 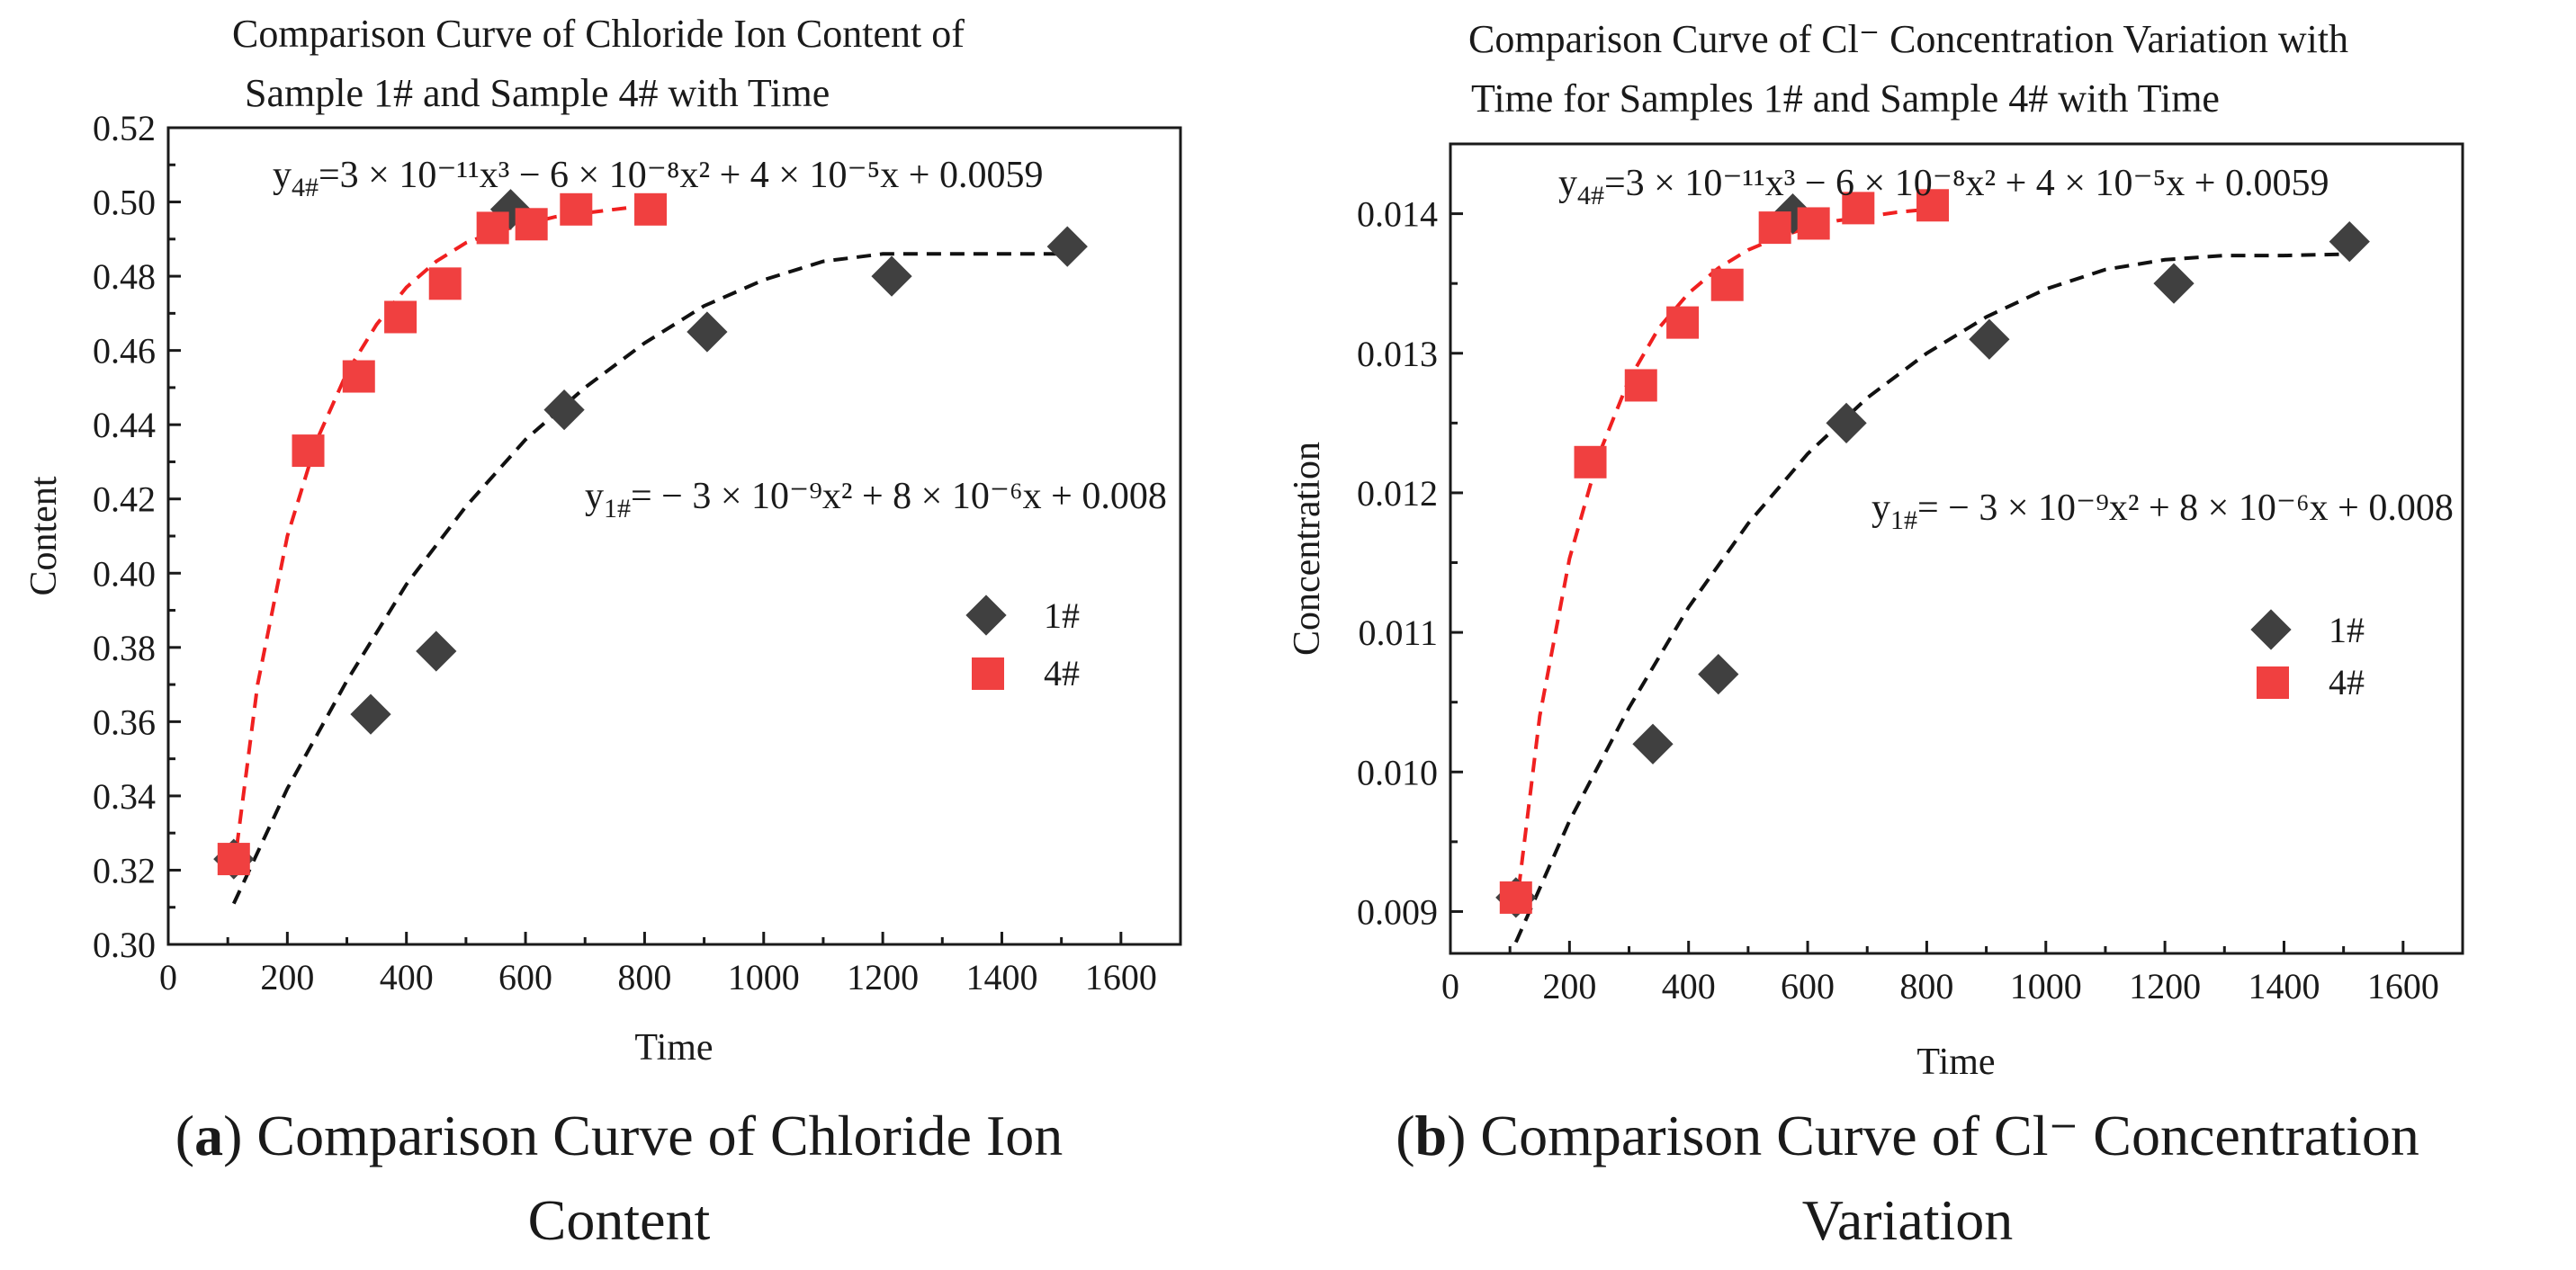 What do you see at coordinates (1410, 563) in the screenshot?
I see `y-ticks: 0.009 0.010 0.011 0.012 0.013 0.014` at bounding box center [1410, 563].